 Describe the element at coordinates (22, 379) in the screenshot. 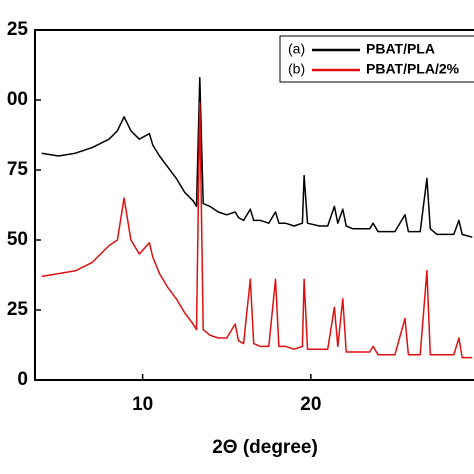

I see `y-tick-label: 0` at that location.